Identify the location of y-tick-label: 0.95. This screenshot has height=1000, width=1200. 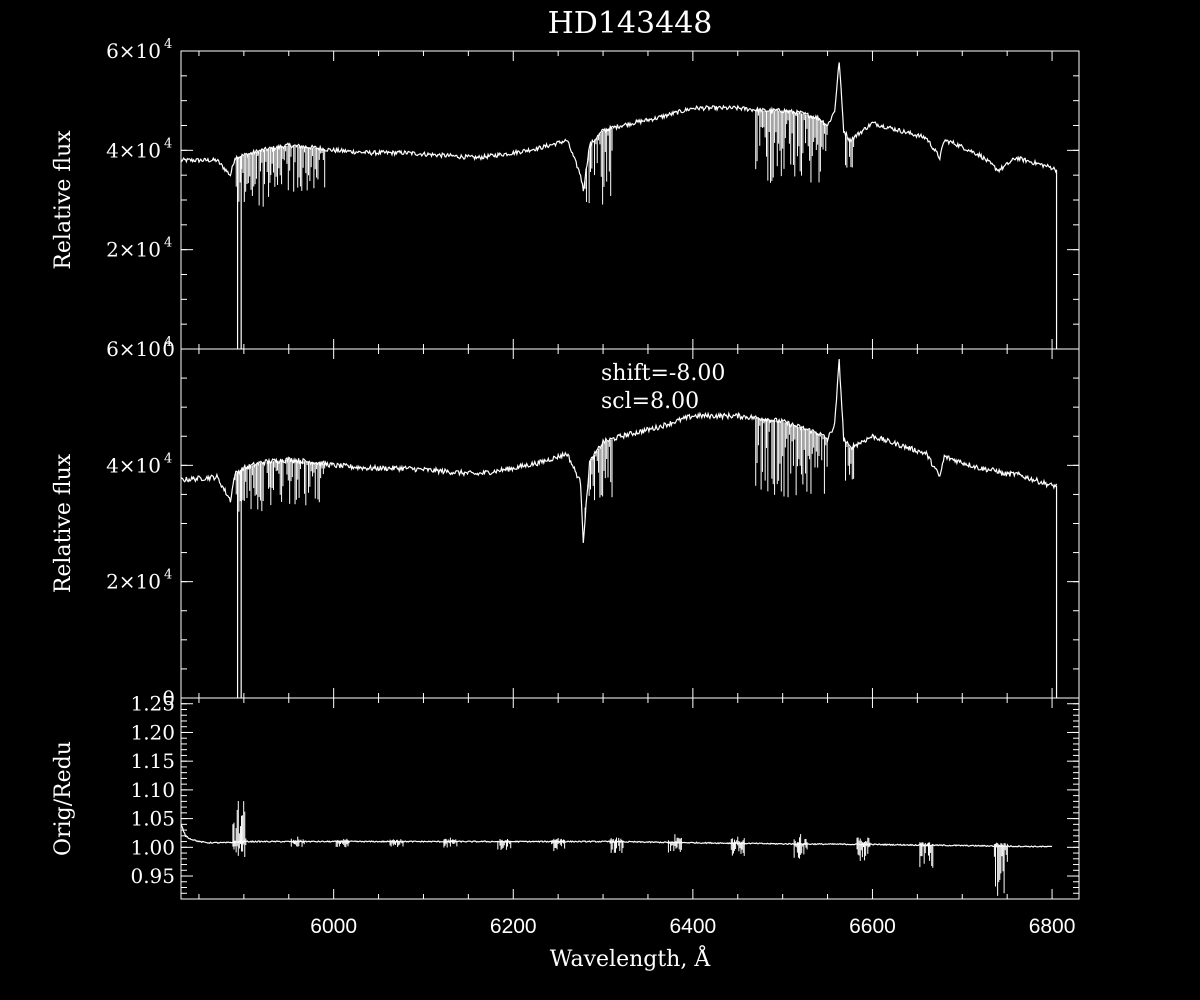
(152, 876).